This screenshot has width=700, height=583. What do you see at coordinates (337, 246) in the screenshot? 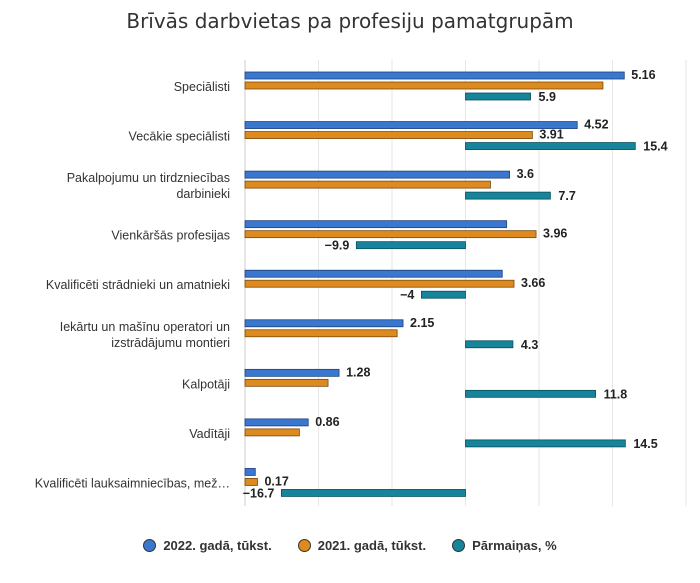
I see `data-label-change: −9.9` at bounding box center [337, 246].